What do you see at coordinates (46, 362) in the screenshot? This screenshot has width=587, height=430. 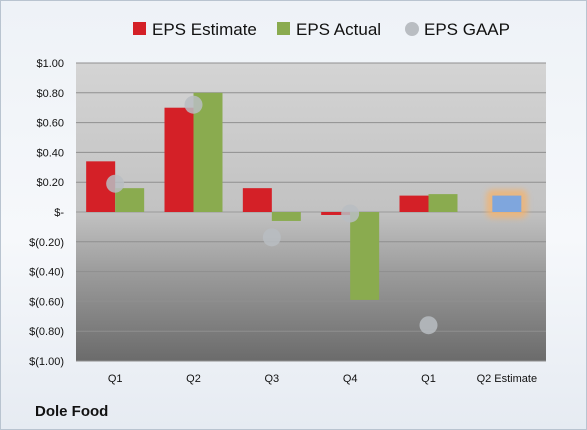 I see `y-tick-label: $(1.00)` at bounding box center [46, 362].